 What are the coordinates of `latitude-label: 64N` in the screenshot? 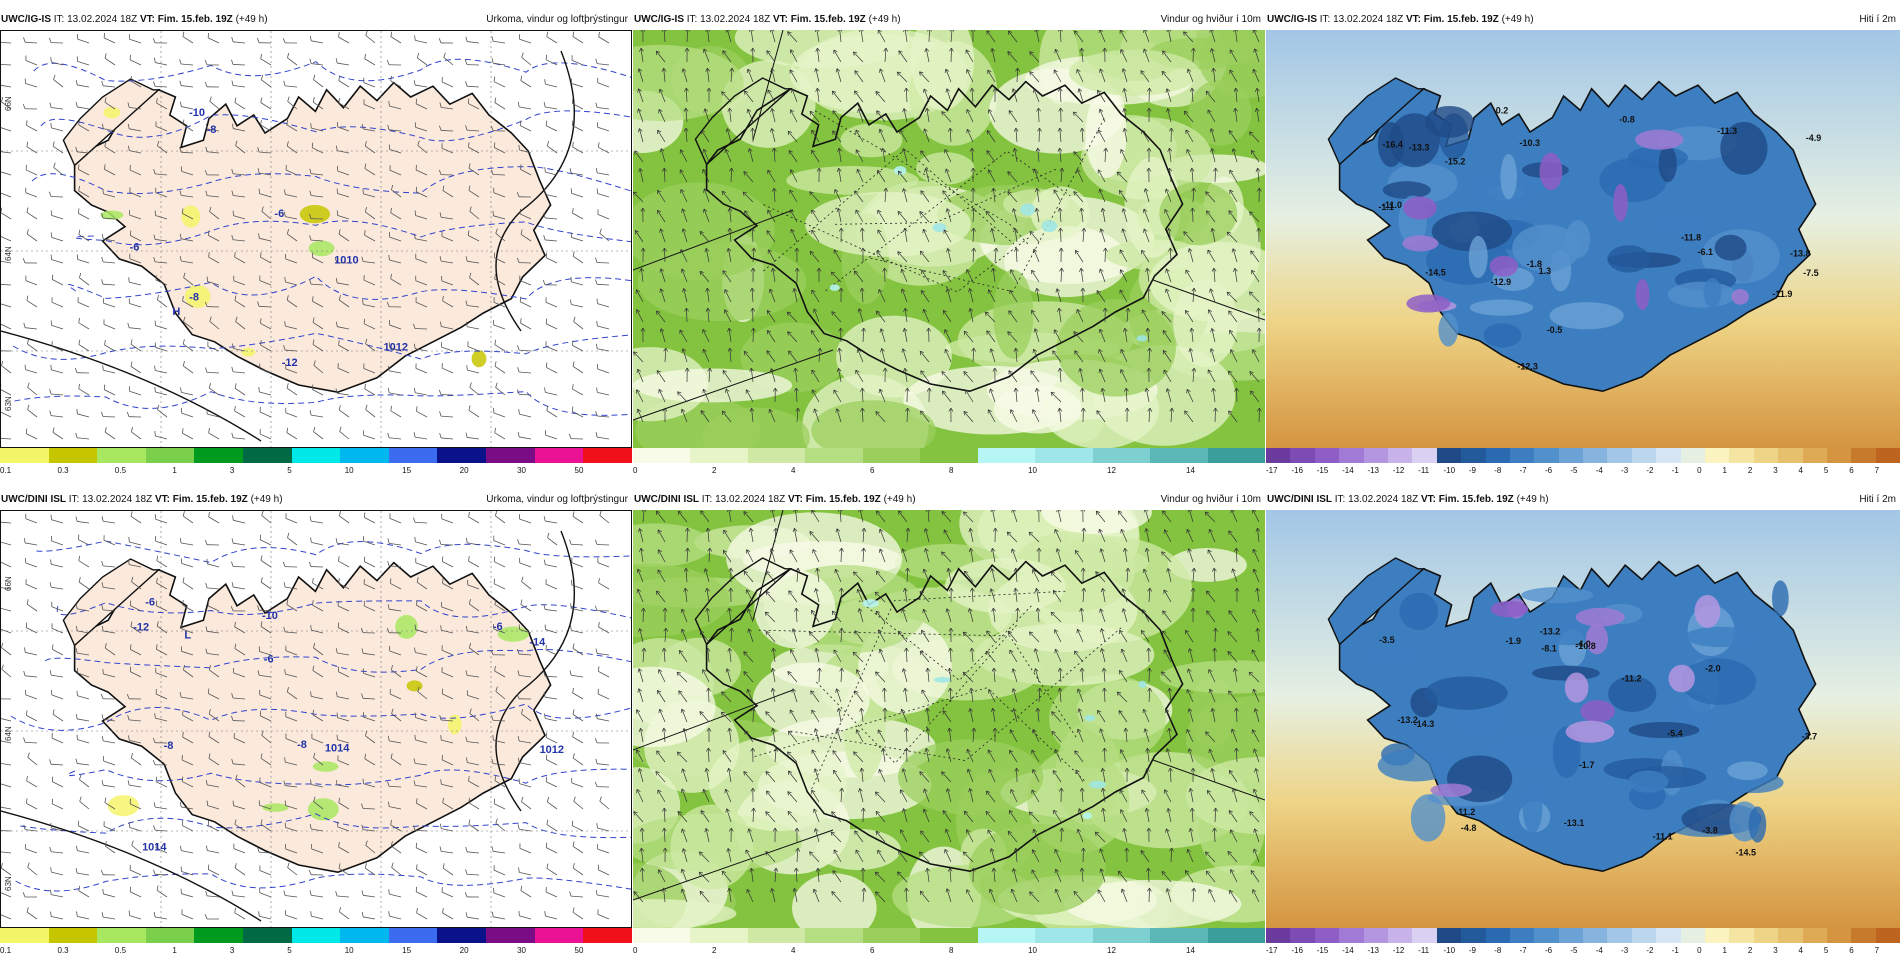 It's located at (8, 253).